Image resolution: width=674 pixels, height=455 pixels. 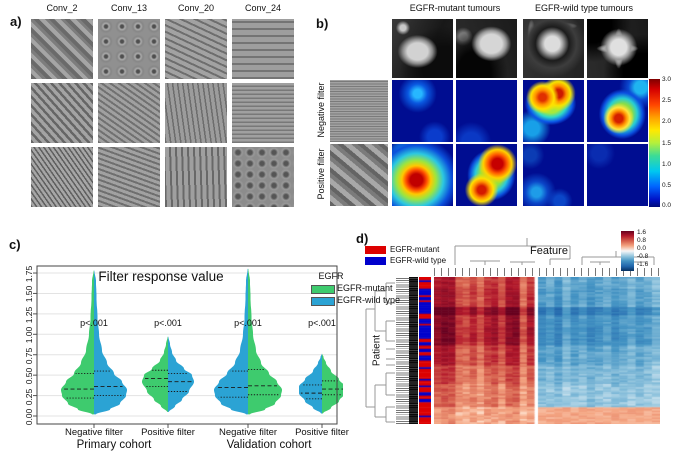 I want to click on wildtype-legend-swatch, so click(x=375, y=261).